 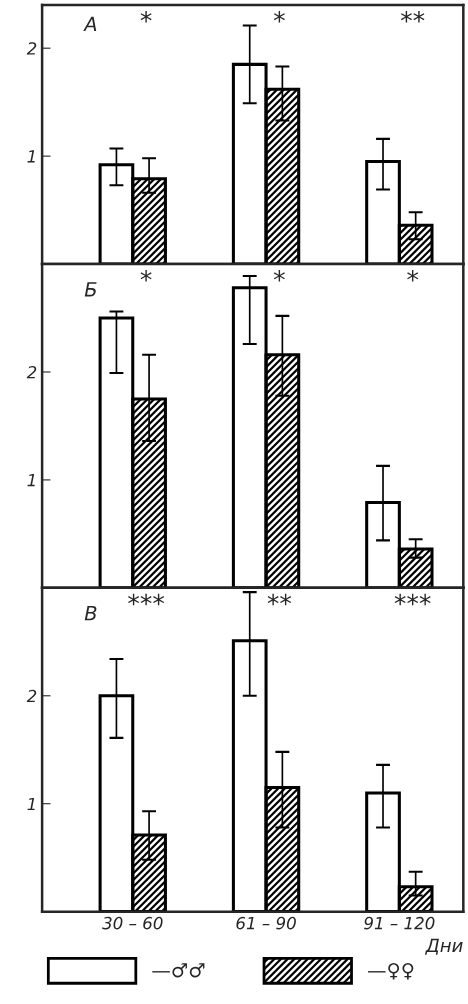 What do you see at coordinates (90, 23) in the screenshot?
I see `chart-title: А` at bounding box center [90, 23].